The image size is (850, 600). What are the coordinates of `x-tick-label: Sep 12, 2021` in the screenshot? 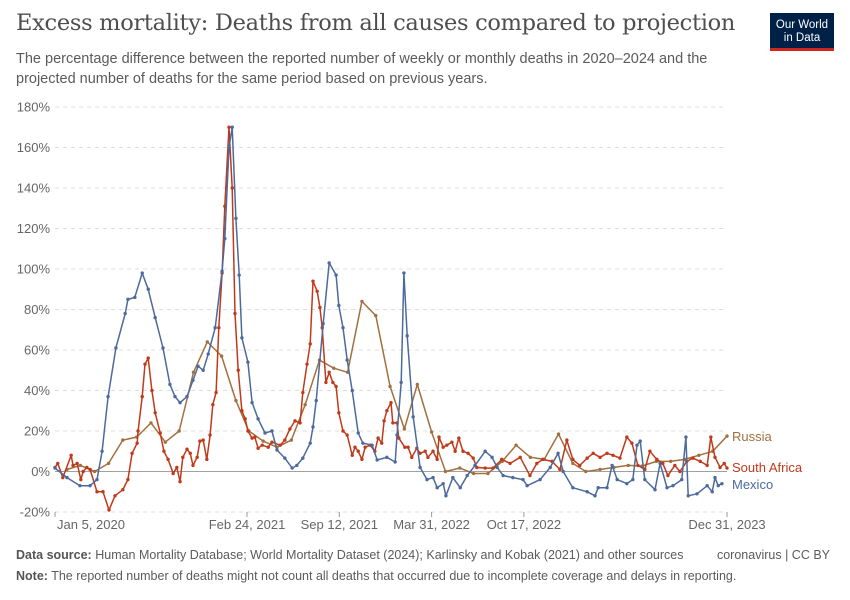 It's located at (339, 524).